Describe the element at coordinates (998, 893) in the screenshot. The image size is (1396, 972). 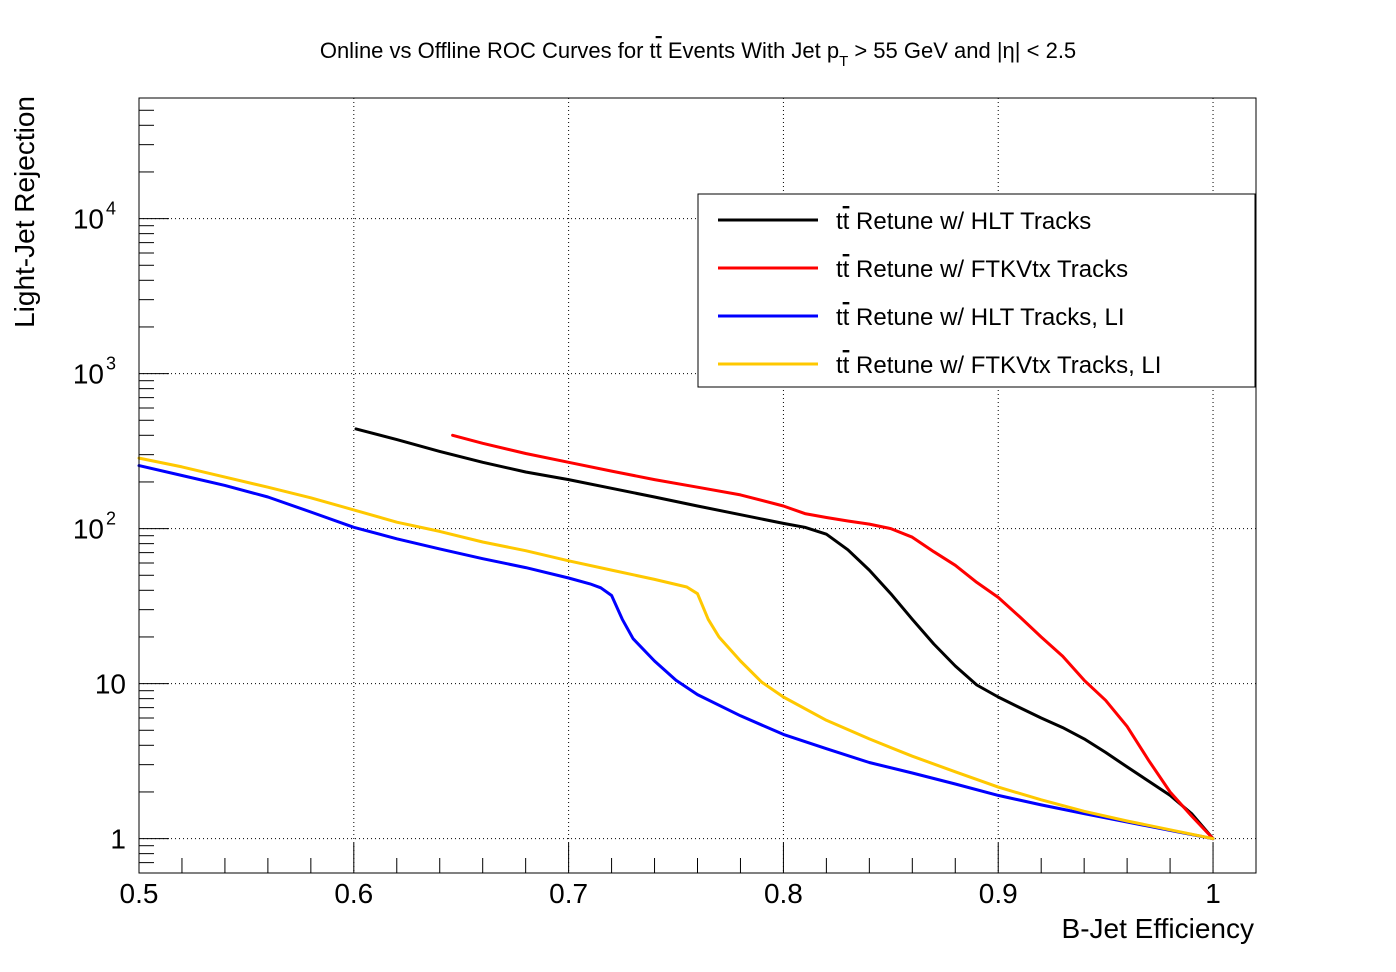
I see `x-tick-label: 0.9` at that location.